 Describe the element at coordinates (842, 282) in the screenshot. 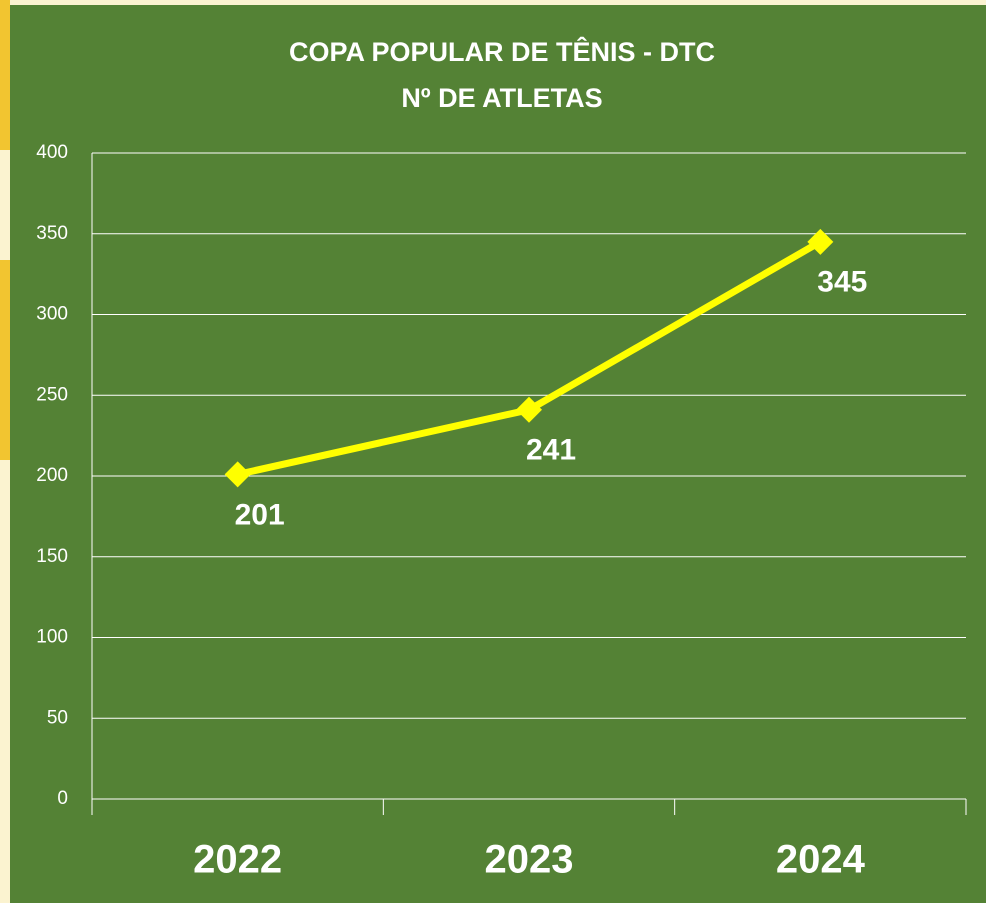

I see `data-label: 345` at that location.